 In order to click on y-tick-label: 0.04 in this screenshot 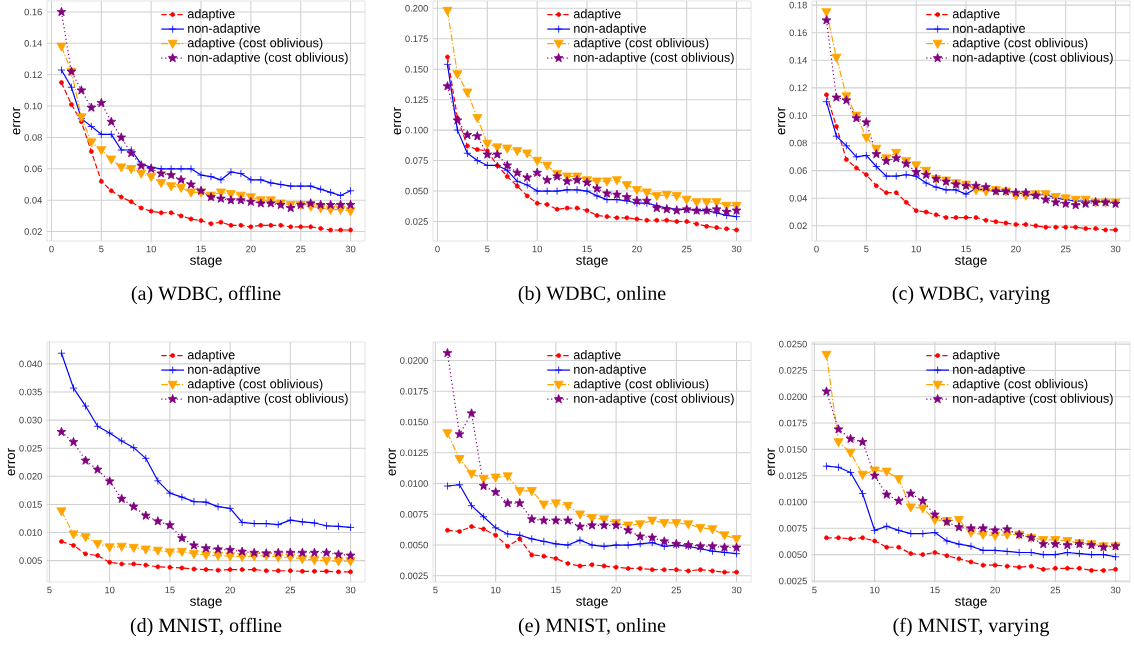, I will do `click(33, 200)`.